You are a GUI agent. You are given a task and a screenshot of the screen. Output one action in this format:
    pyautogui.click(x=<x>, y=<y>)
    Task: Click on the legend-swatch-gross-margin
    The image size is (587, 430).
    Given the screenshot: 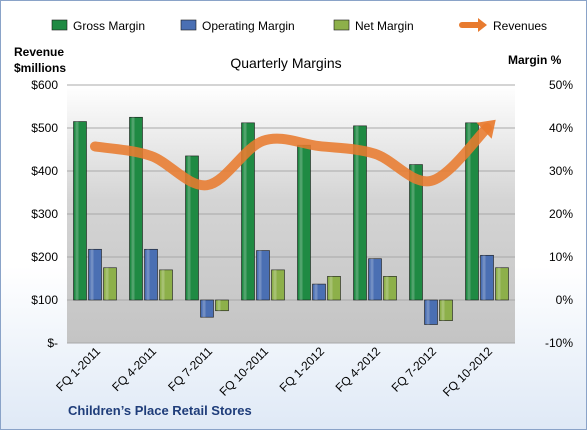 What is the action you would take?
    pyautogui.click(x=59, y=25)
    